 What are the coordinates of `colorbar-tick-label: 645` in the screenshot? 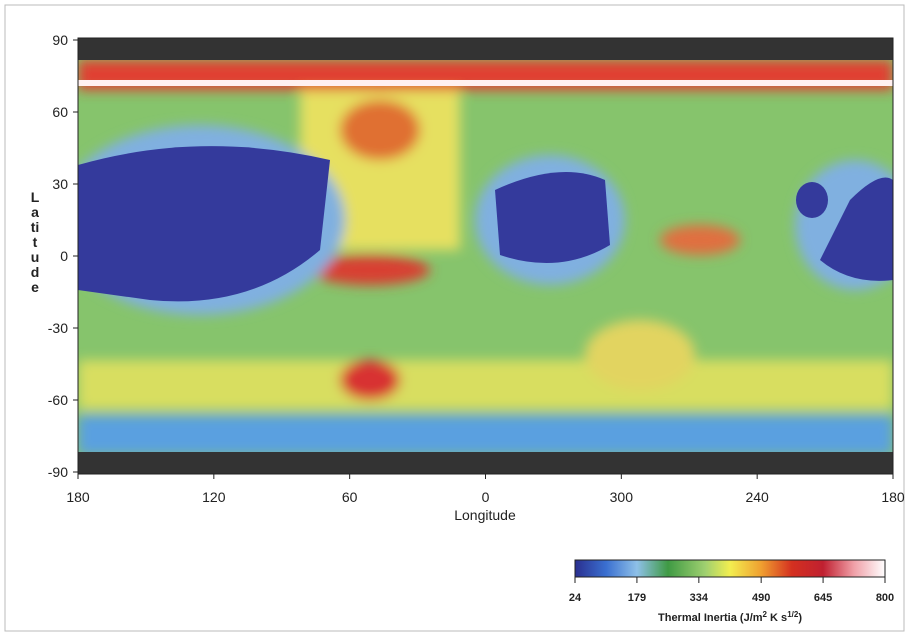 It's located at (823, 598).